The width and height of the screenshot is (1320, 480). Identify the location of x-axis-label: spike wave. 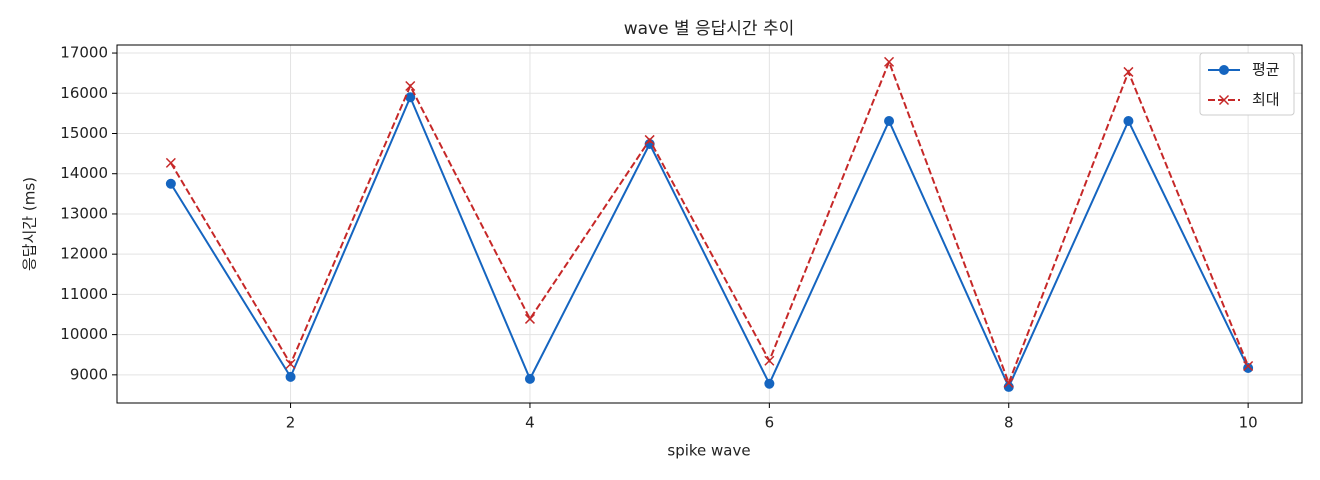
(708, 451).